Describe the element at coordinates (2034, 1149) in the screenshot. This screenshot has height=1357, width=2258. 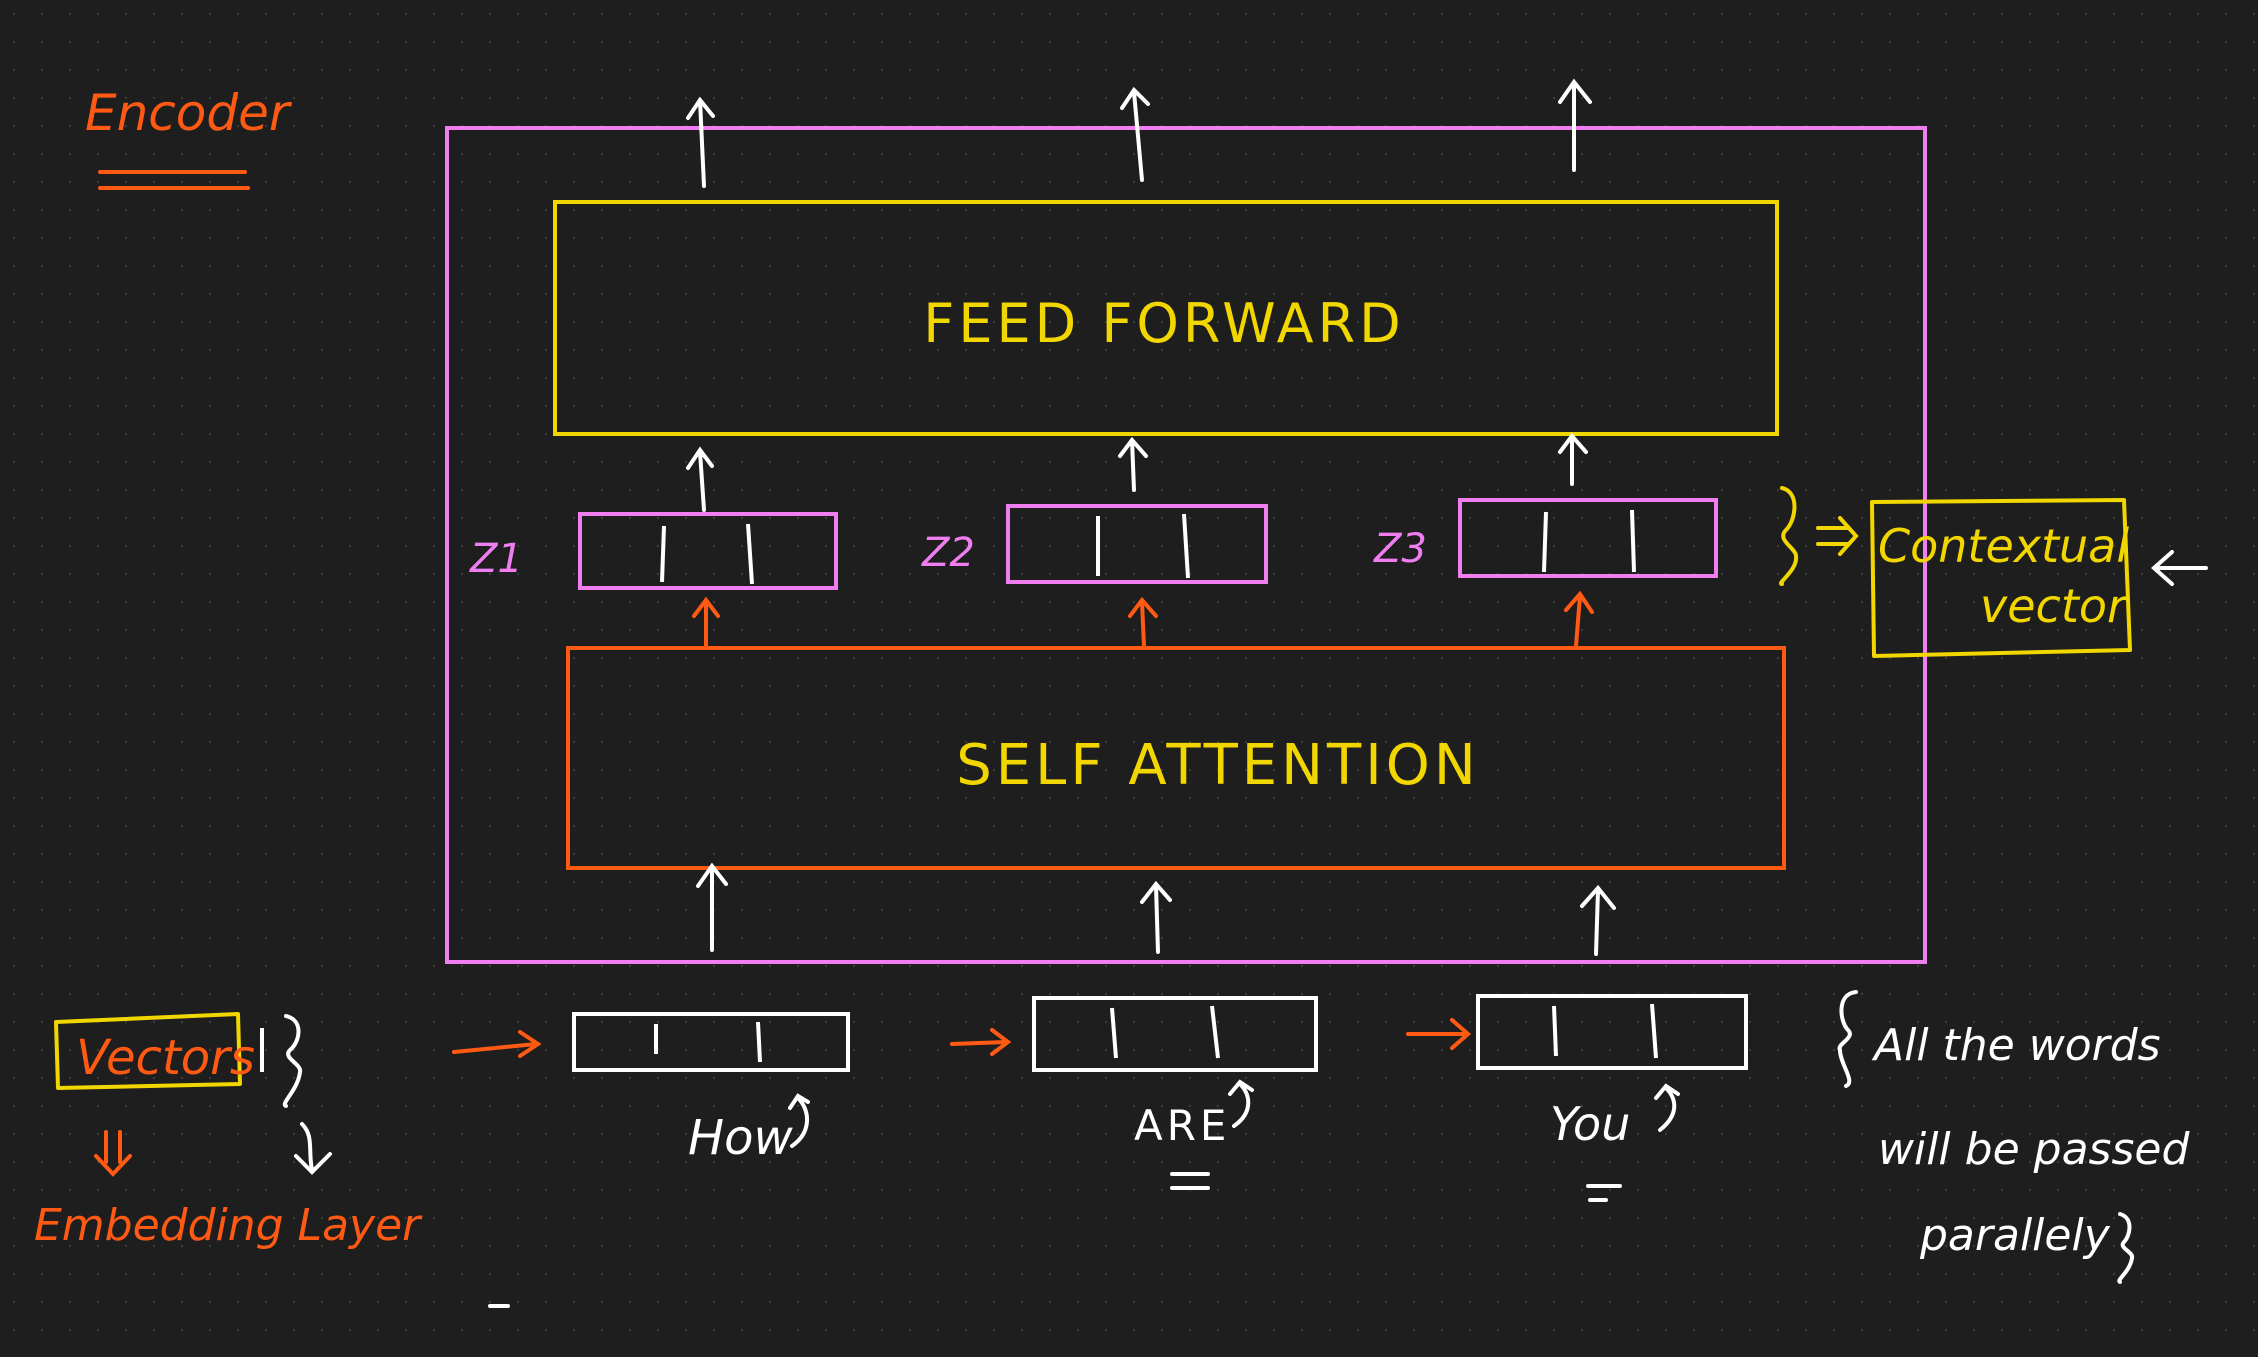
I see `note-line2: will be passed` at that location.